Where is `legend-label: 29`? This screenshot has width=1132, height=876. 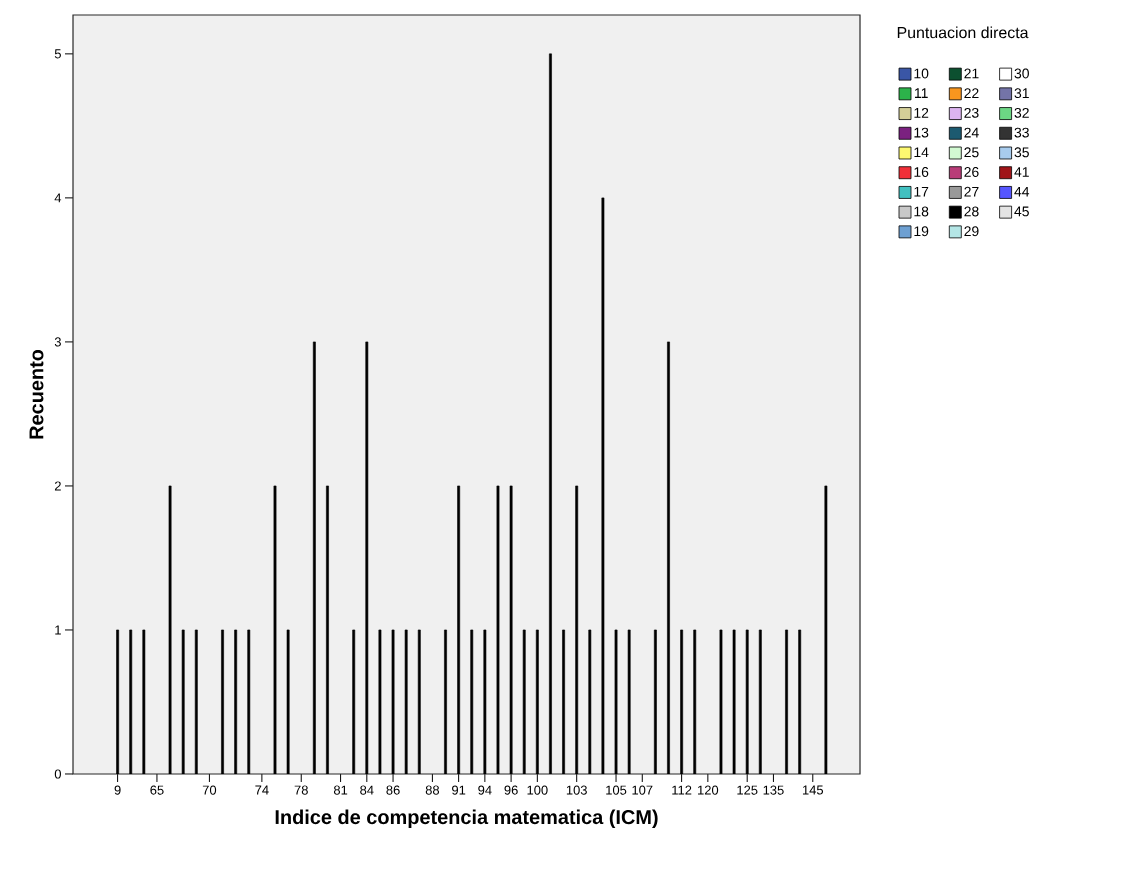 legend-label: 29 is located at coordinates (971, 231).